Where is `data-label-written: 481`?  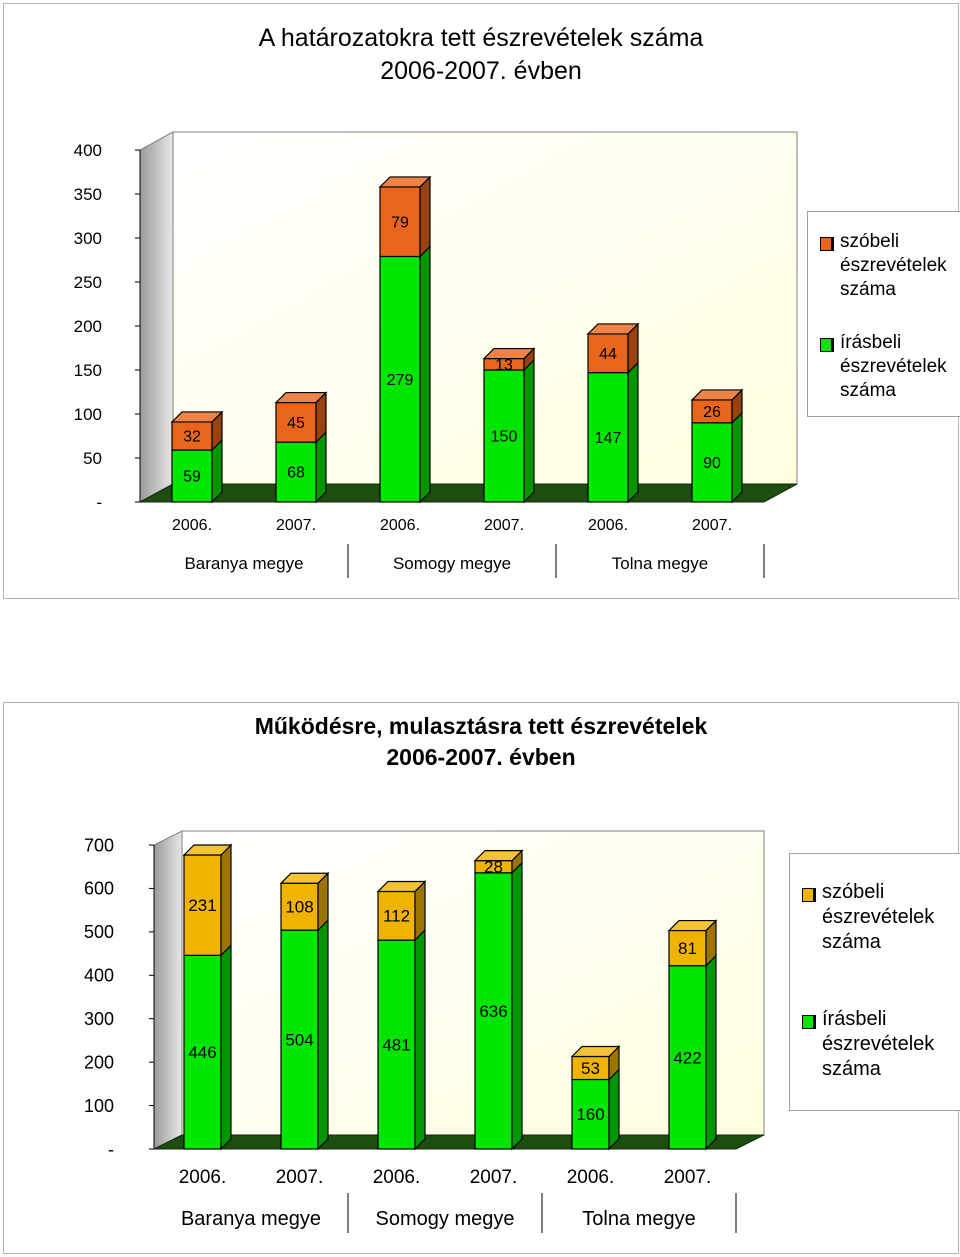
data-label-written: 481 is located at coordinates (396, 1045).